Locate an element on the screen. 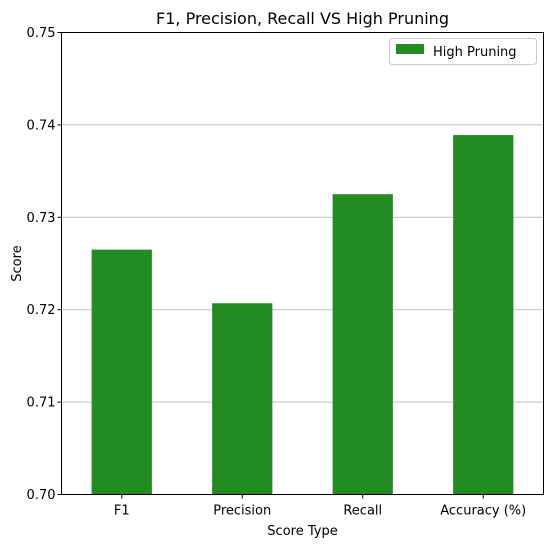  legend-label: High Pruning is located at coordinates (475, 52).